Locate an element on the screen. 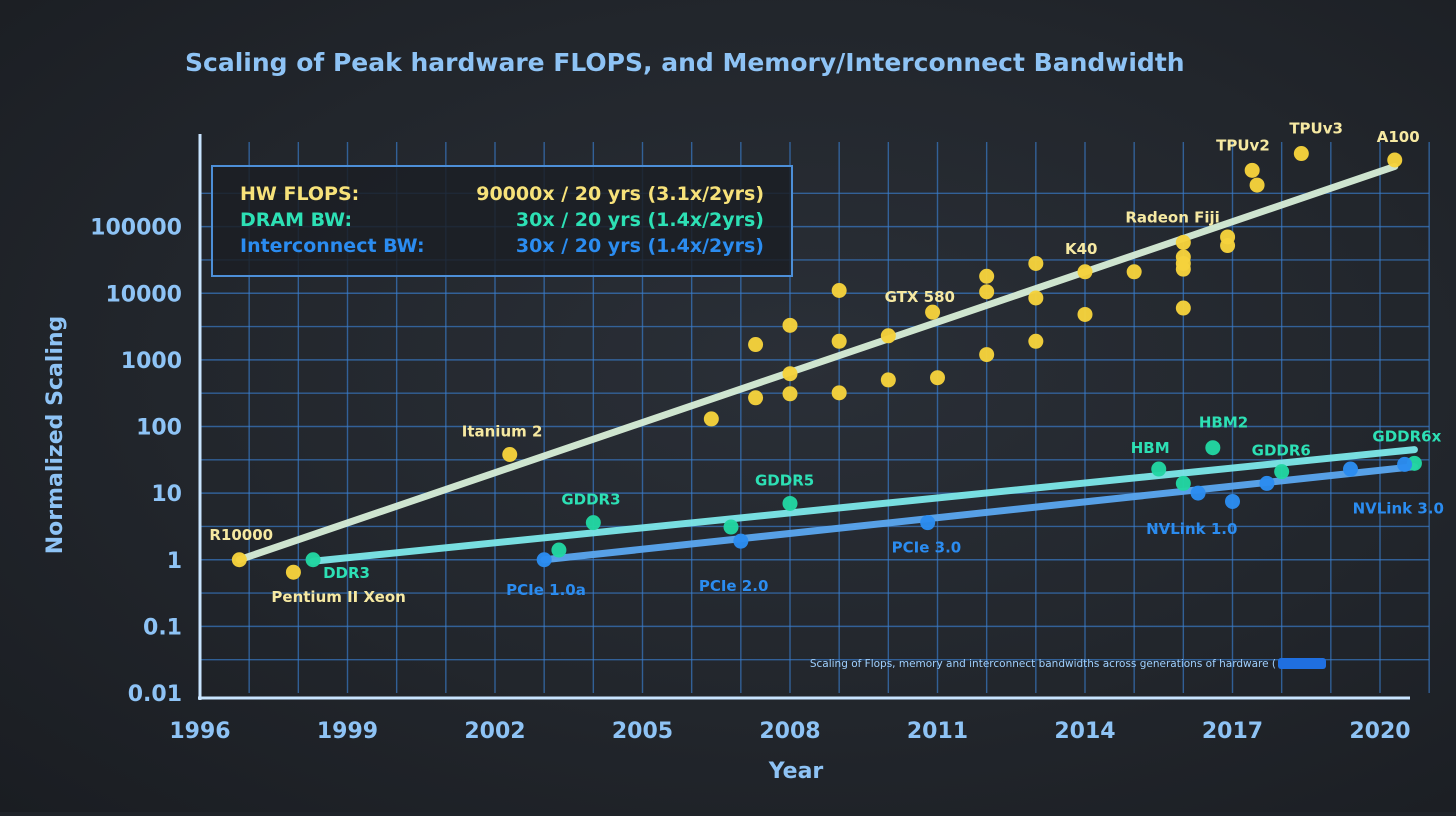 The image size is (1456, 816). chart-note-swatch is located at coordinates (1302, 663).